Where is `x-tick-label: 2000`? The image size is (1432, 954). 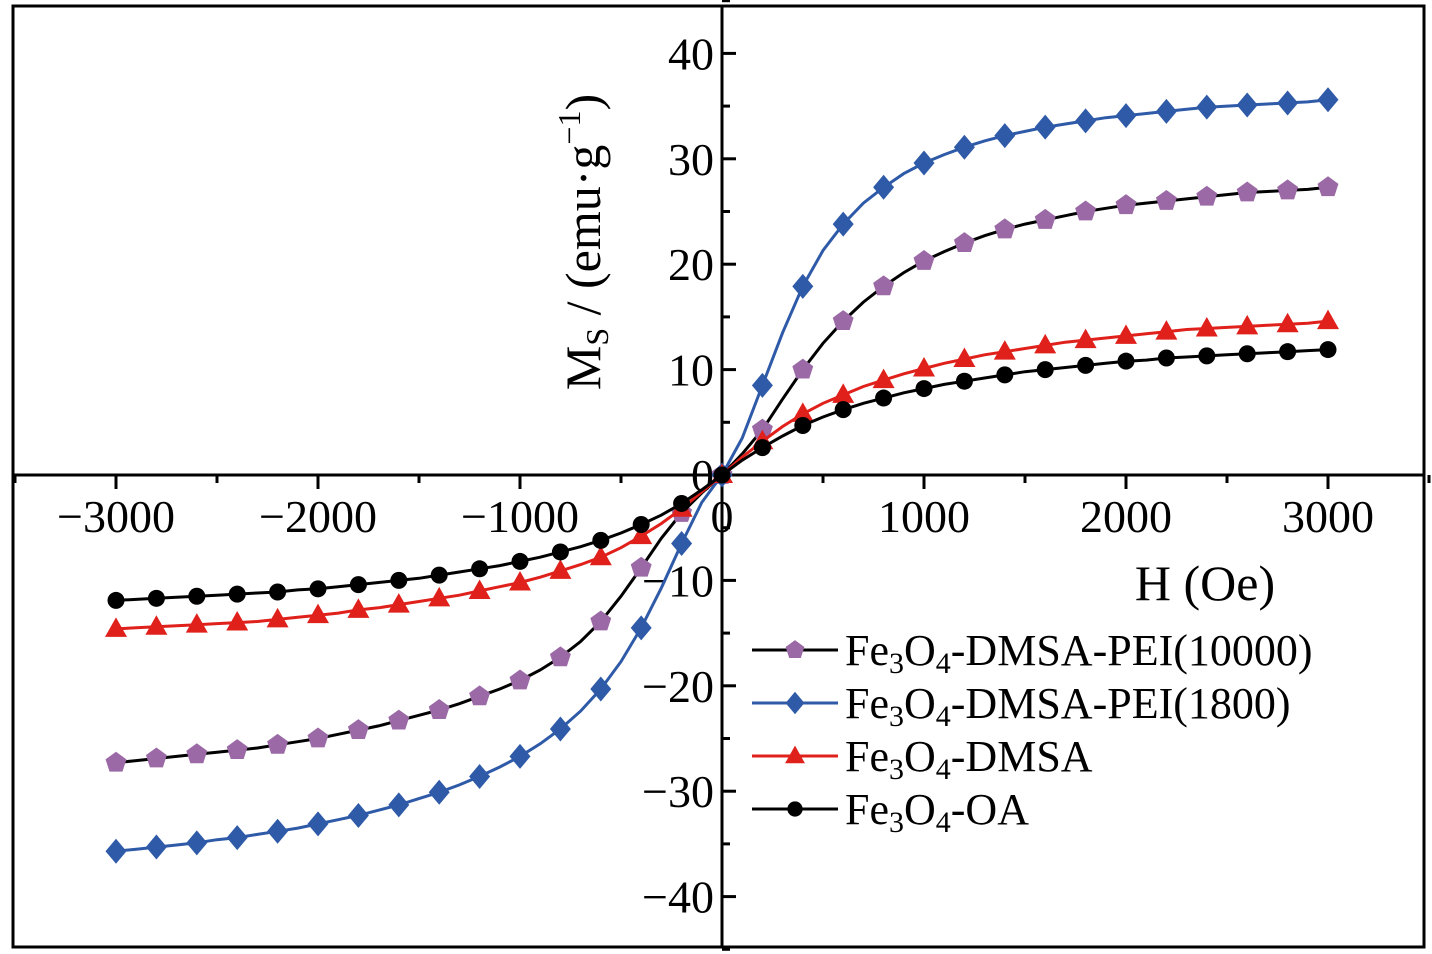
x-tick-label: 2000 is located at coordinates (1126, 516).